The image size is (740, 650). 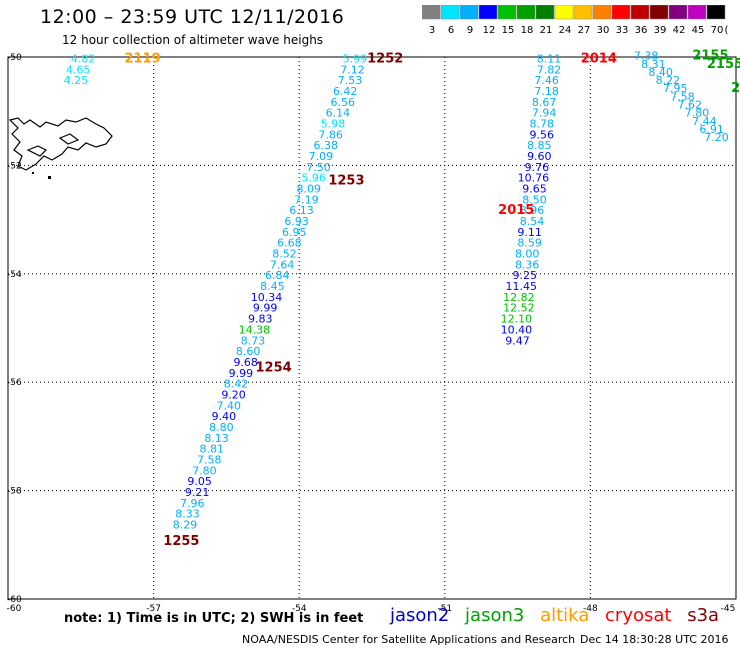 I want to click on color-scale-tick: 21, so click(x=546, y=30).